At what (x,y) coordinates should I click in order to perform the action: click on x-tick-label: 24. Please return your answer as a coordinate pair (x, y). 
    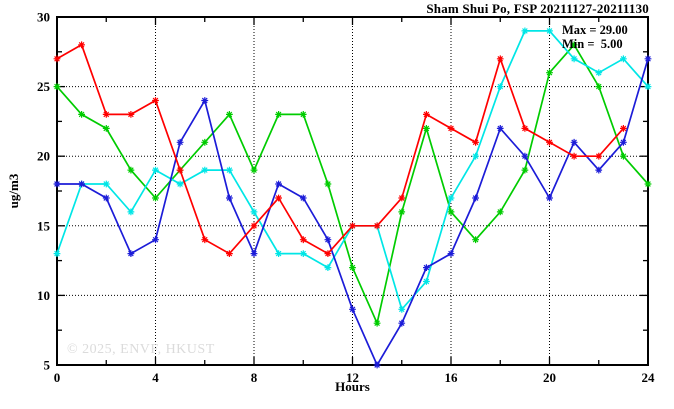
    Looking at the image, I should click on (649, 377).